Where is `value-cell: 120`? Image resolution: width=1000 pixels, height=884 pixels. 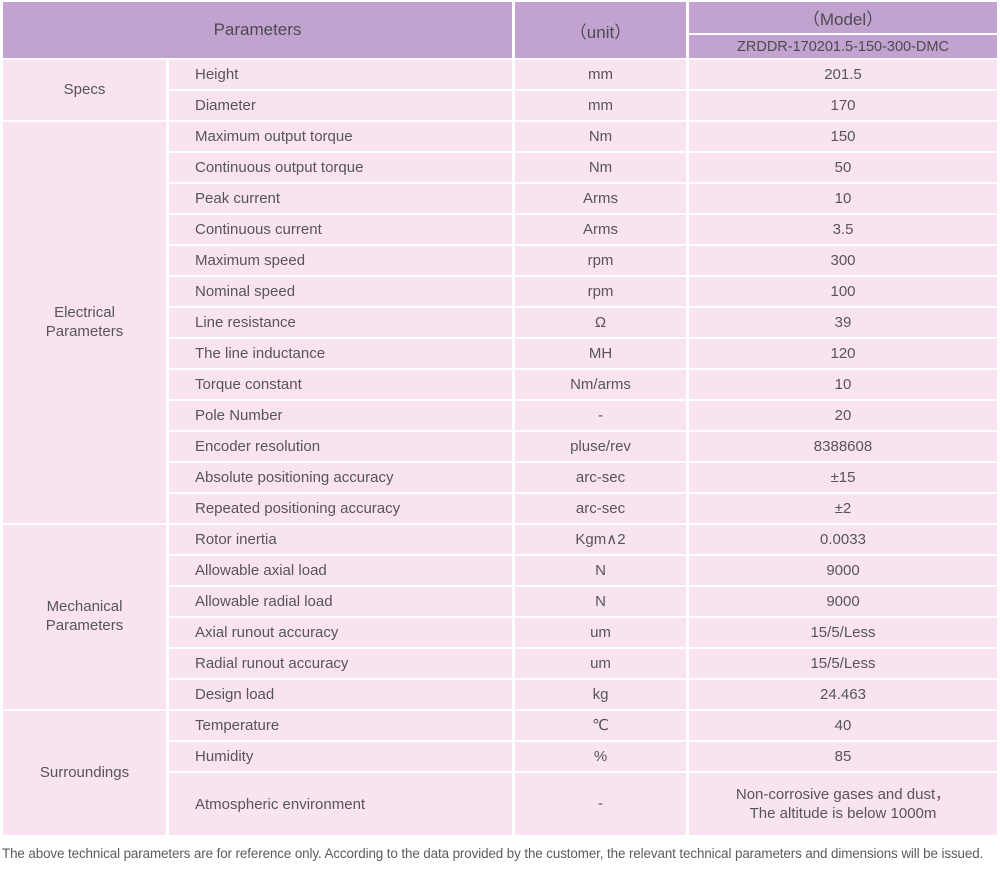 value-cell: 120 is located at coordinates (843, 353).